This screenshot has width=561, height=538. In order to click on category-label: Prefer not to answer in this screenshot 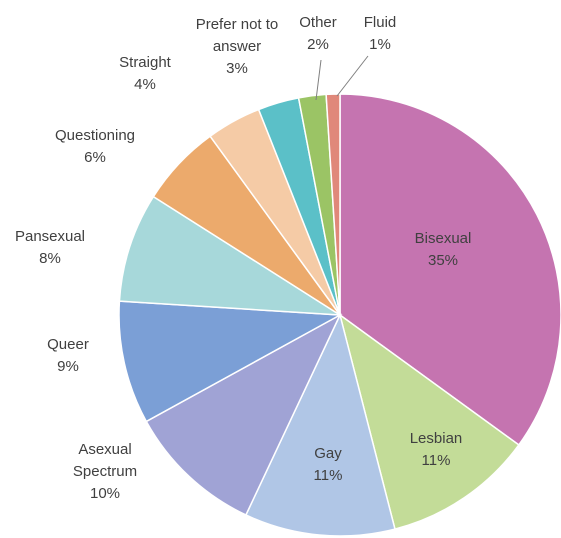, I will do `click(237, 35)`.